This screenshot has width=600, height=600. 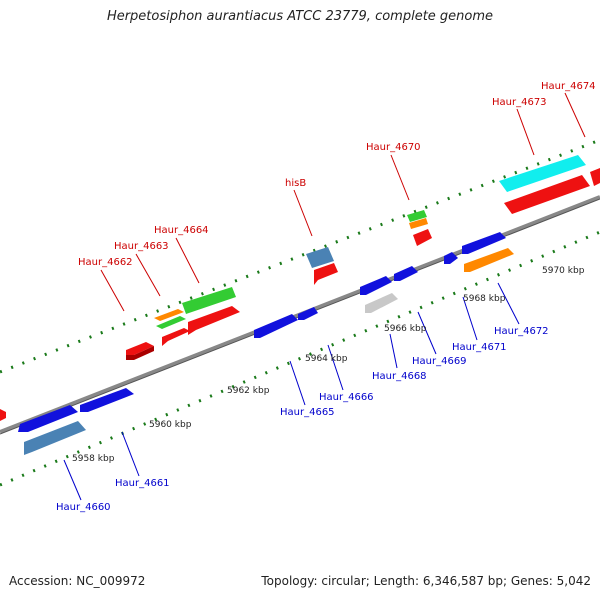 I want to click on gene-label-haur-4661: Haur_4661, so click(x=142, y=483).